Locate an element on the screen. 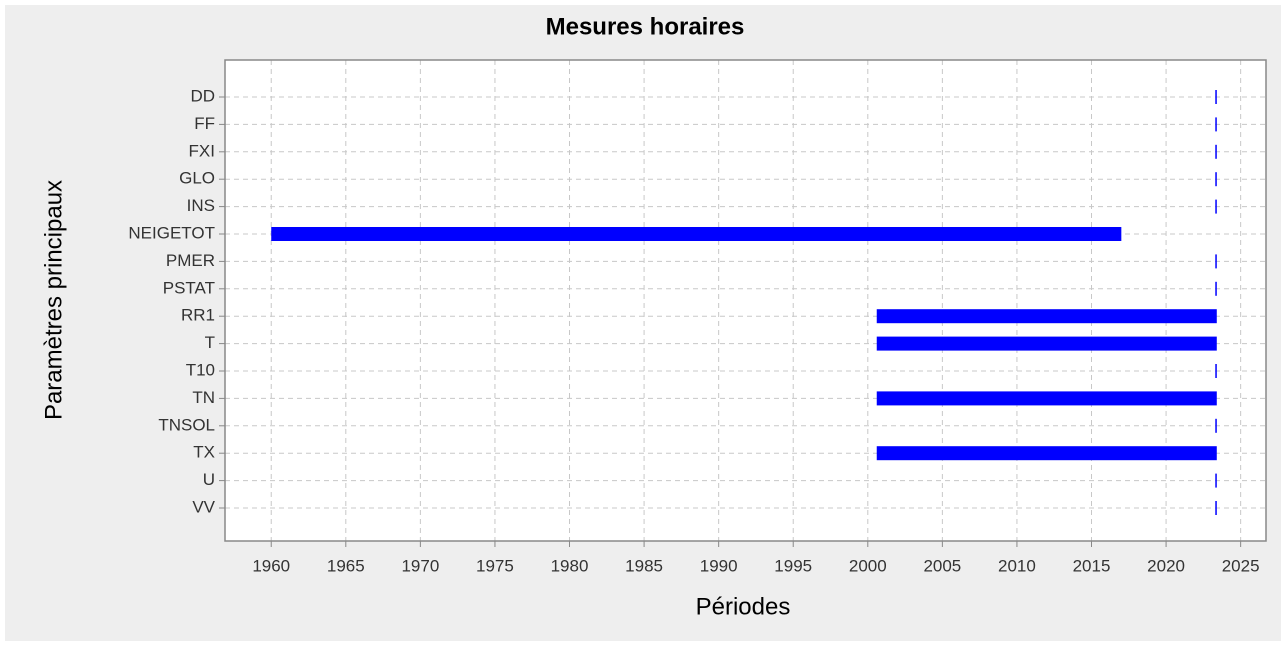 This screenshot has width=1286, height=646. x-tick-label: 2015 is located at coordinates (1092, 565).